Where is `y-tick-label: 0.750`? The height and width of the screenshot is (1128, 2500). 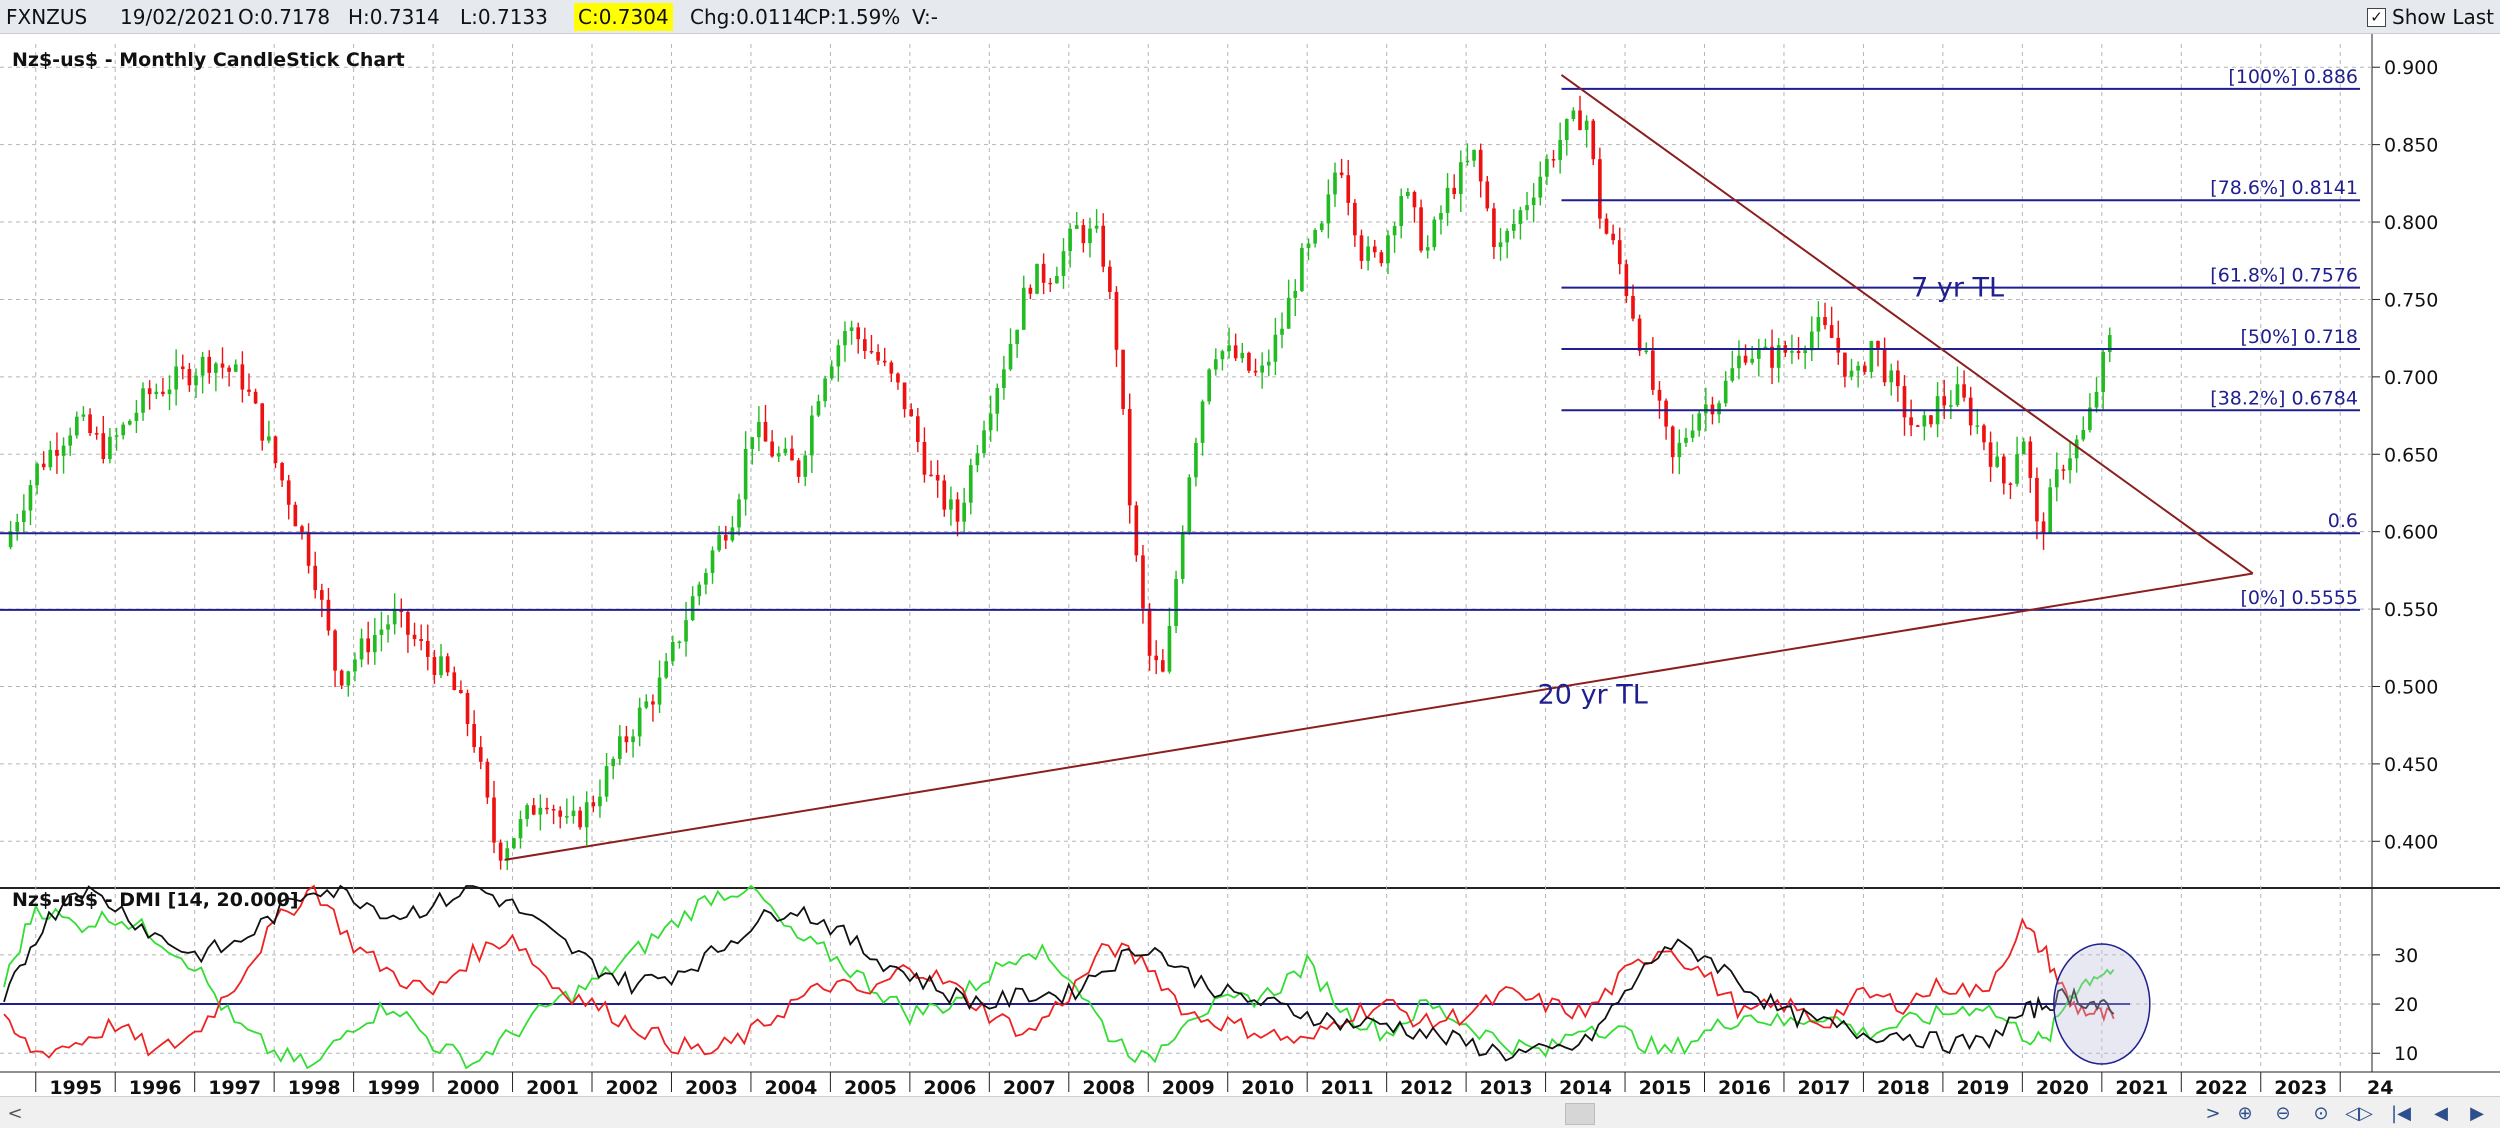 y-tick-label: 0.750 is located at coordinates (2411, 300).